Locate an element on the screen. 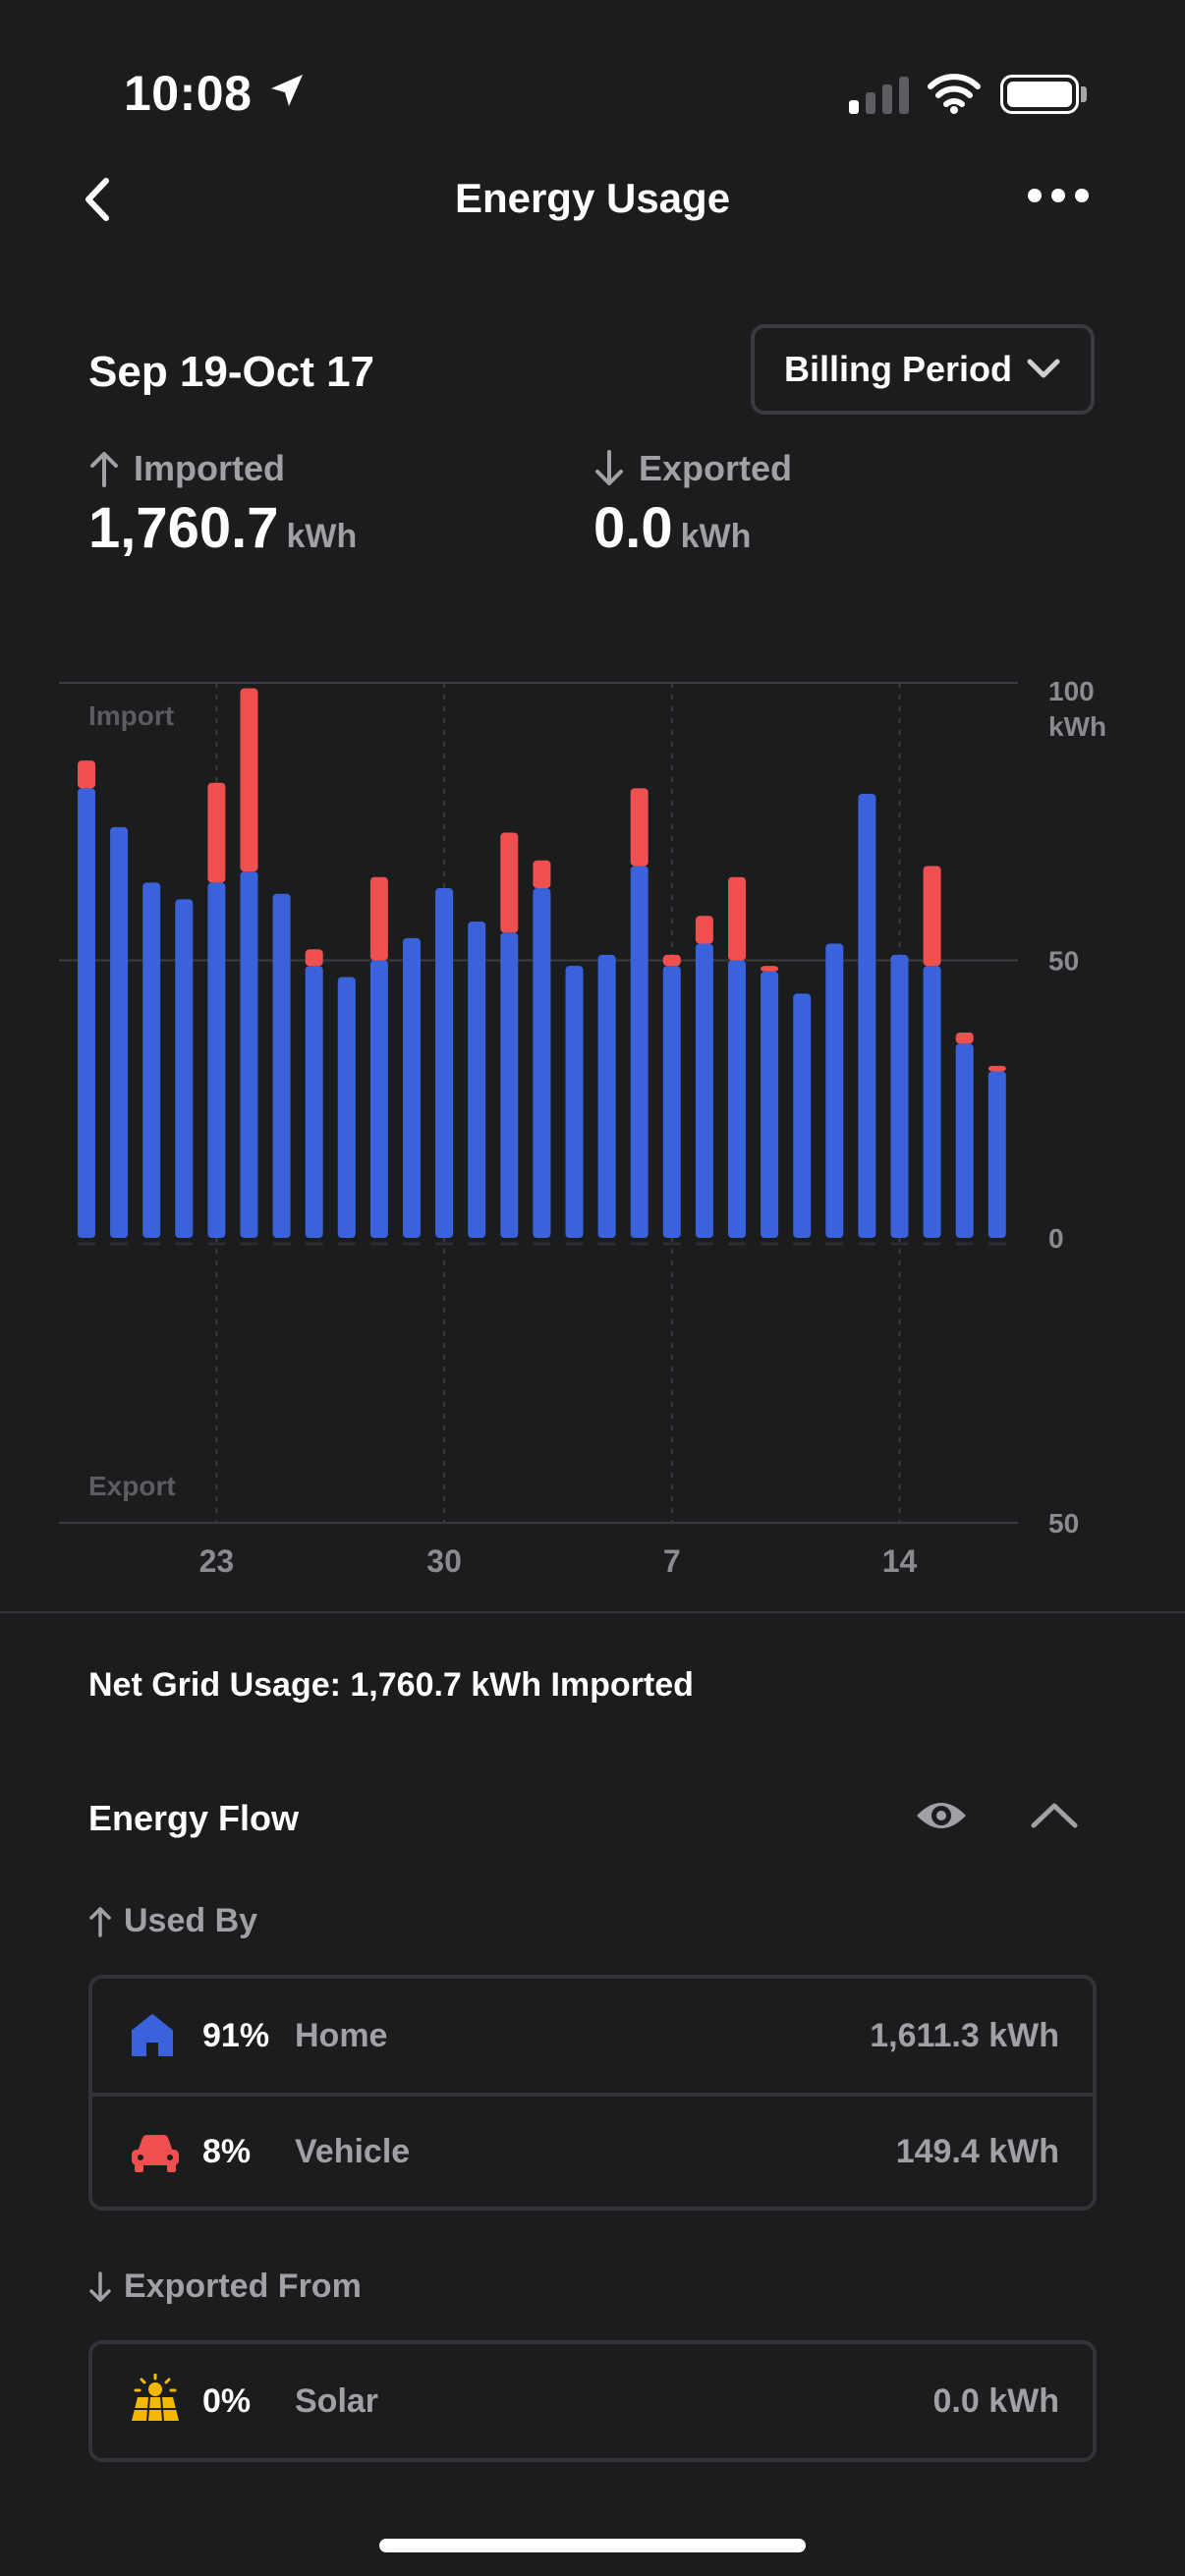  x-tick-label: 14 is located at coordinates (900, 1561).